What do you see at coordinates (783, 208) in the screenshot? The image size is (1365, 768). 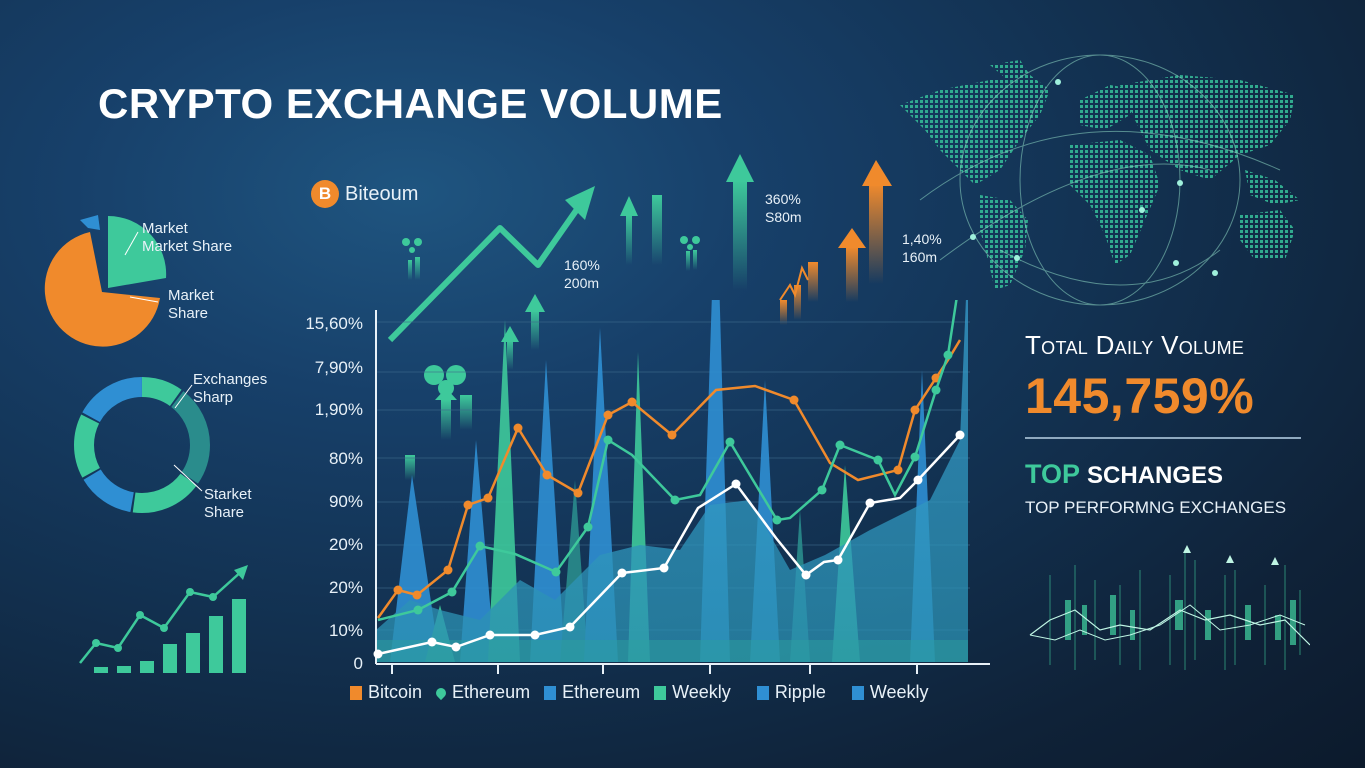 I see `annotation-2: 360% S80m` at bounding box center [783, 208].